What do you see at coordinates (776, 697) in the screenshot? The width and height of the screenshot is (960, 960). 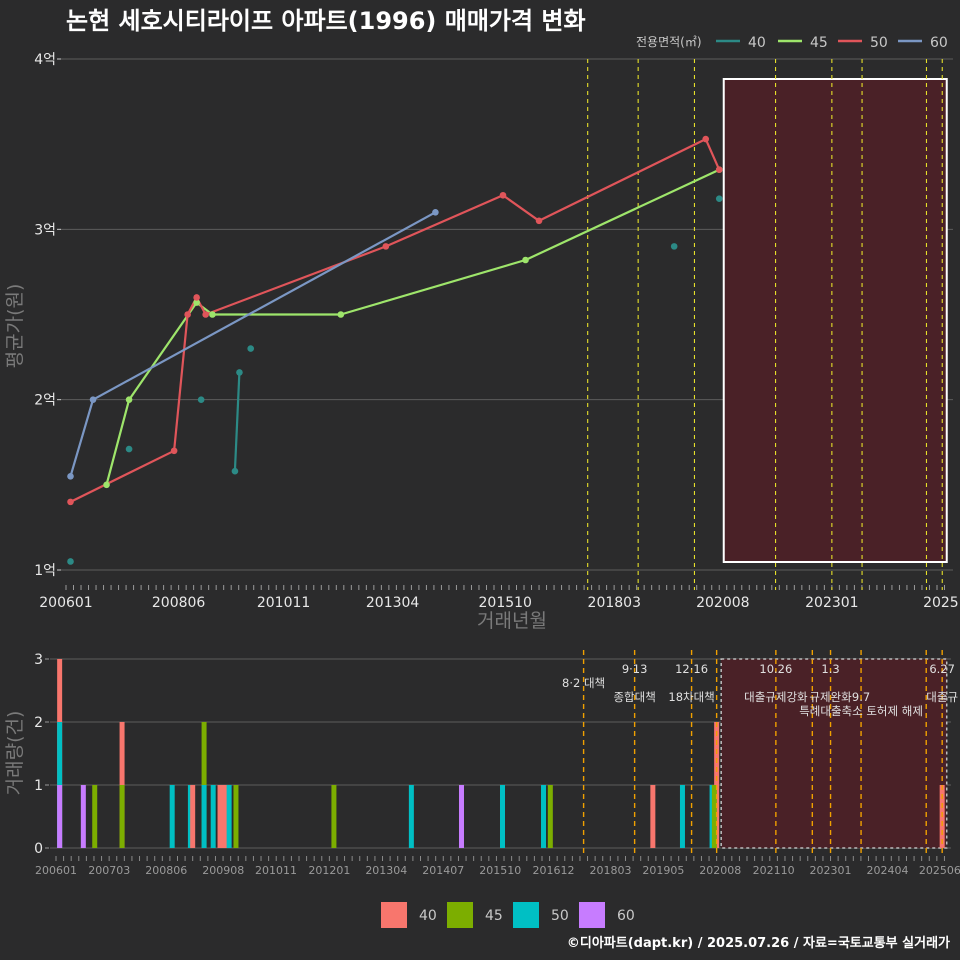 I see `policy-event-label: 대출규제강화` at bounding box center [776, 697].